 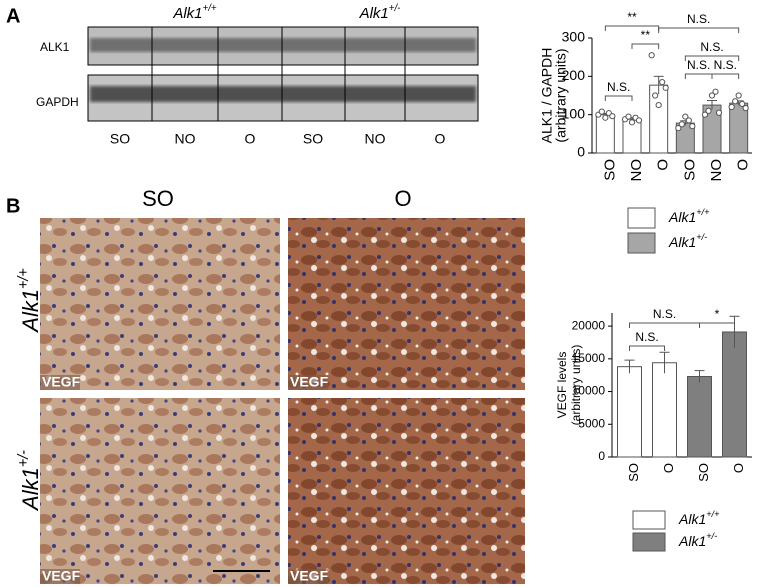 I want to click on y-tick-label: 200, so click(x=574, y=75).